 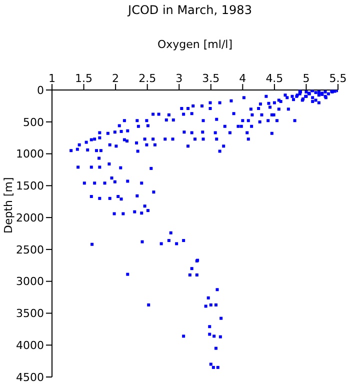 I want to click on y-axis-title: Depth [m], so click(x=8, y=205).